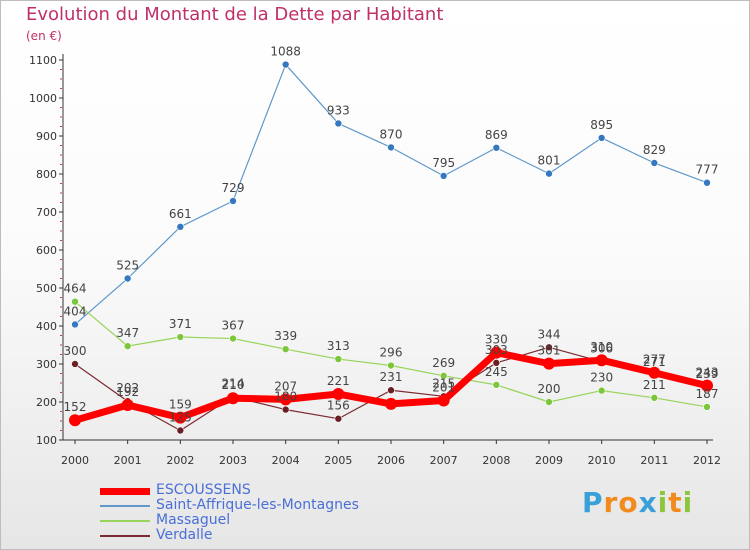 The image size is (750, 550). I want to click on x-tick-label: 2010, so click(602, 460).